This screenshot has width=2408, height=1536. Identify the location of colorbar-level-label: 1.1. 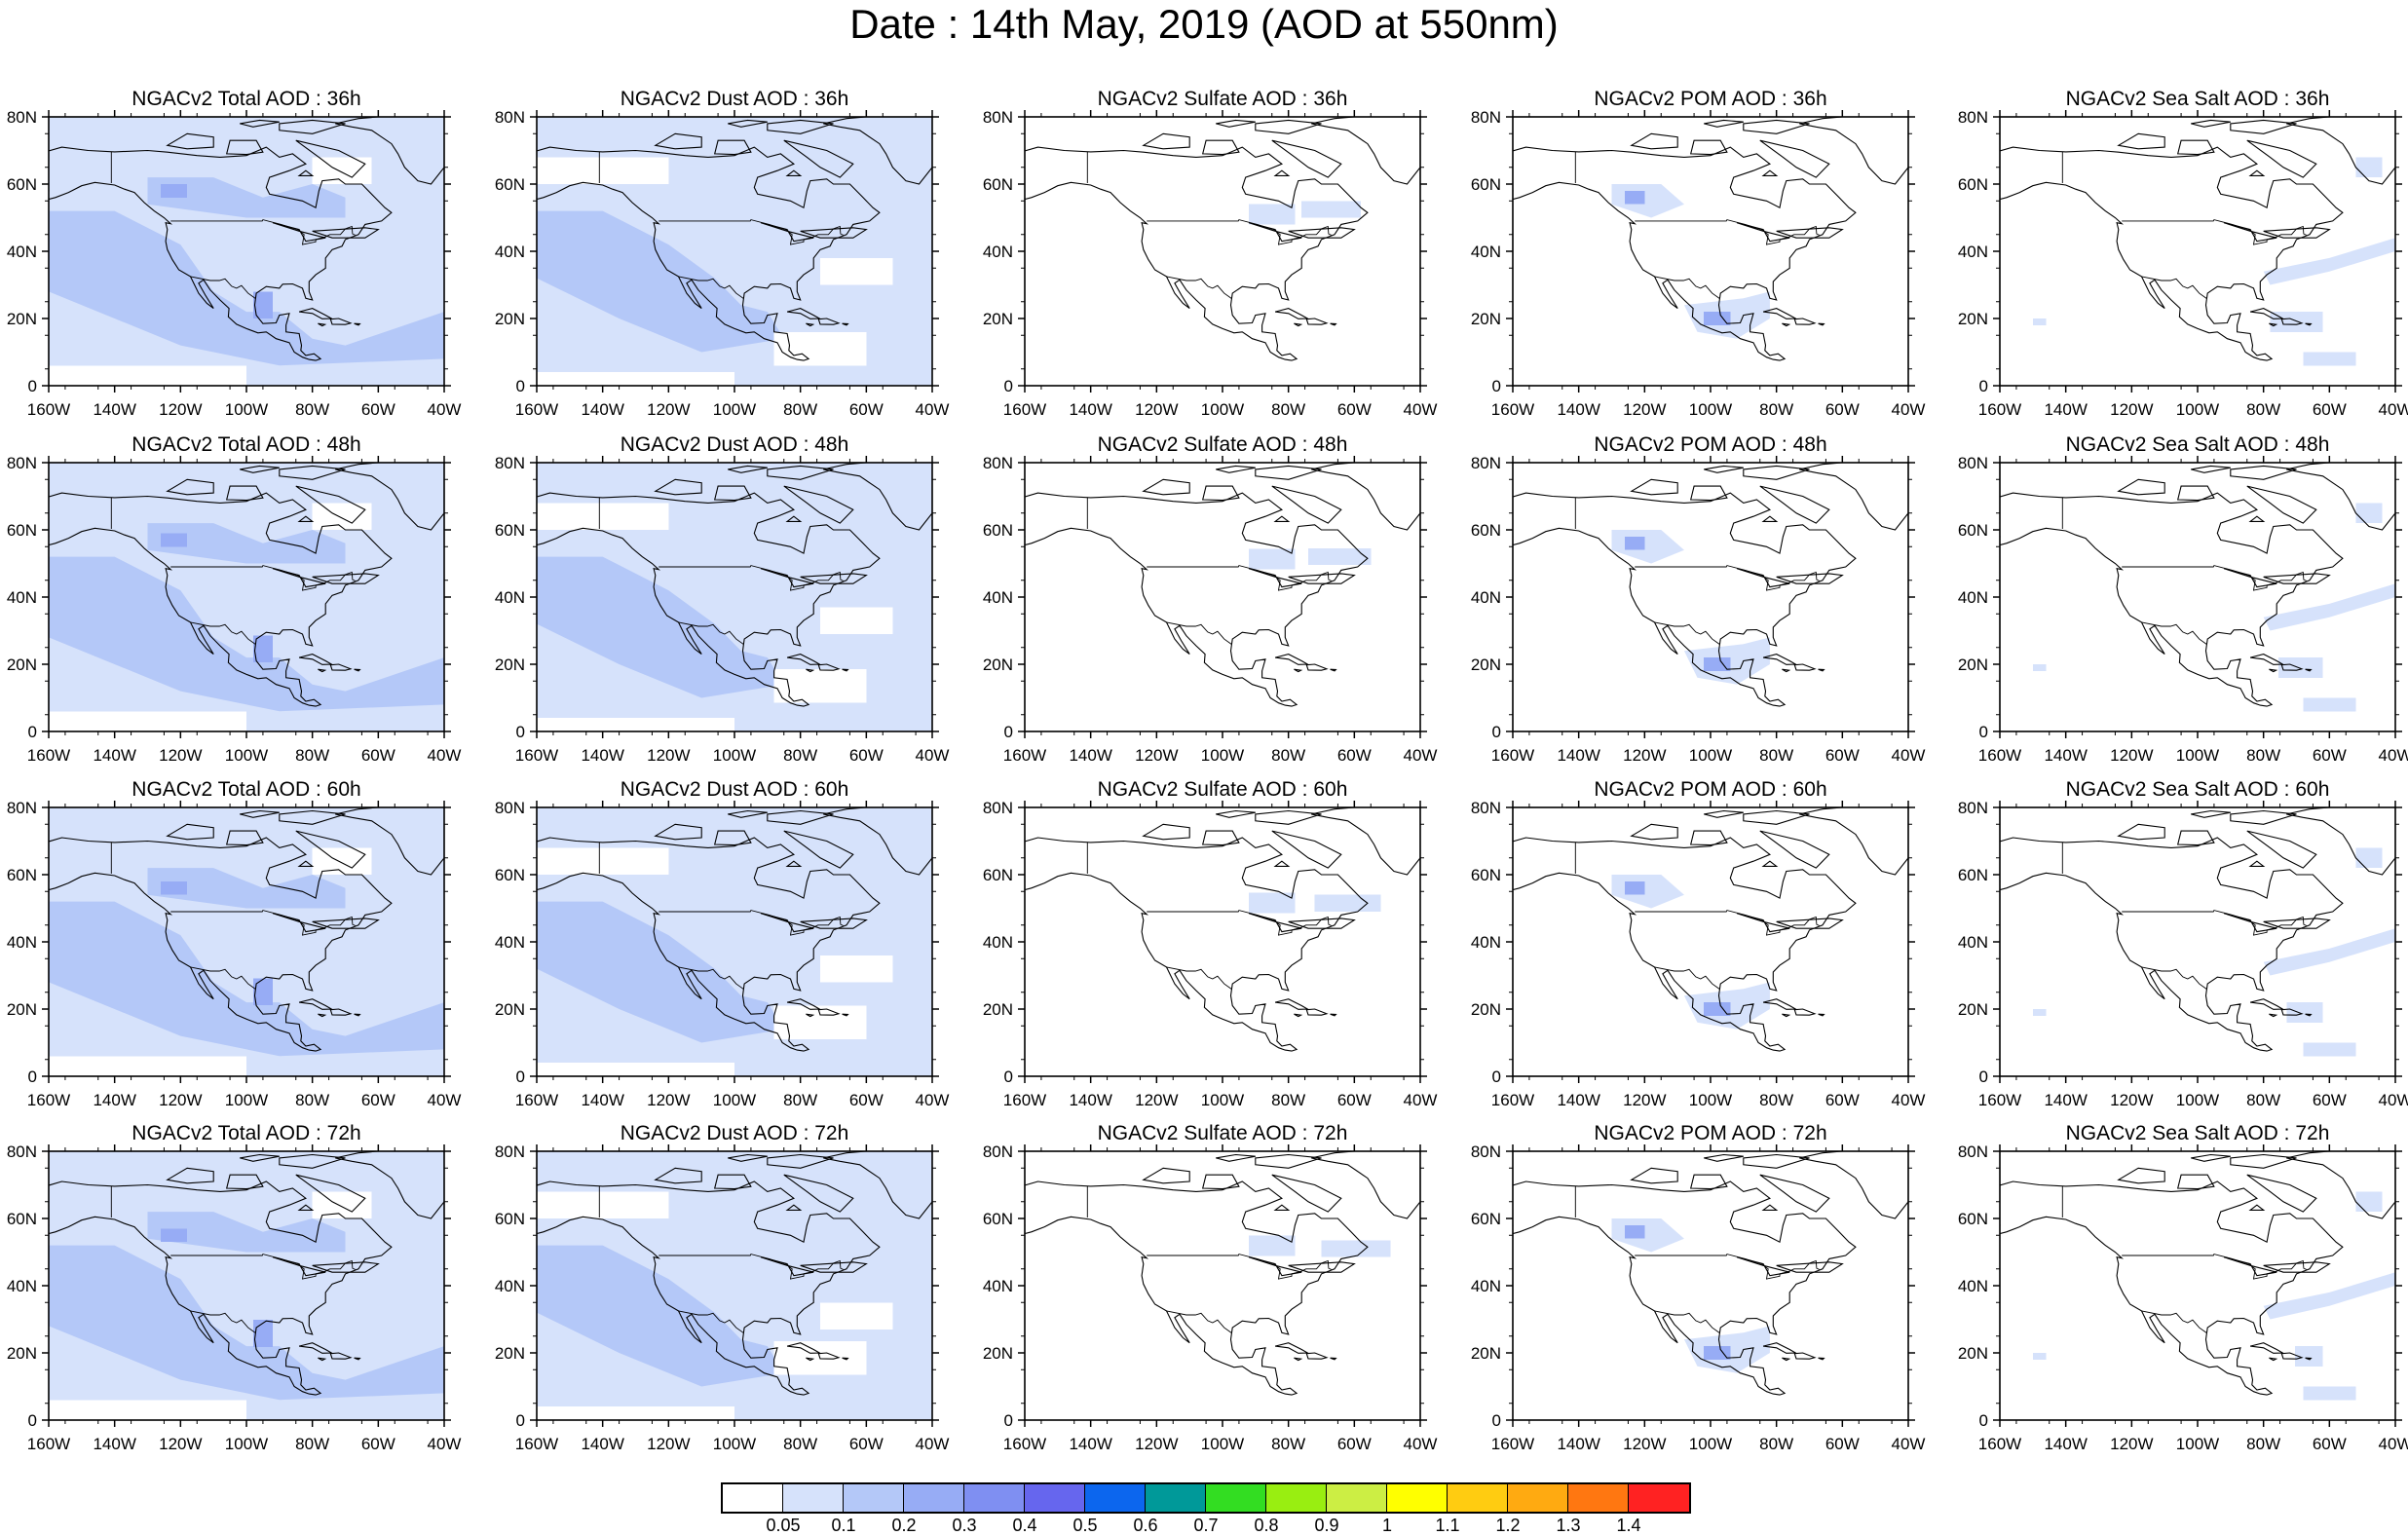
(1447, 1525).